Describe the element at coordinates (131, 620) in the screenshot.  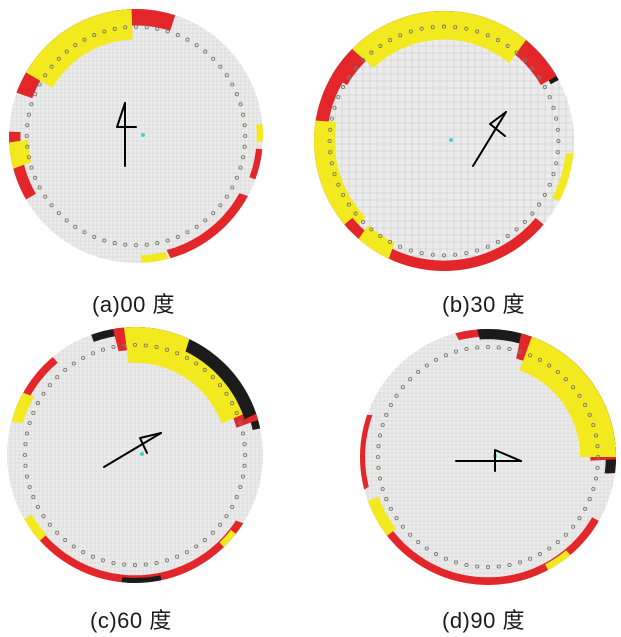
I see `caption-c: (c)60 度` at that location.